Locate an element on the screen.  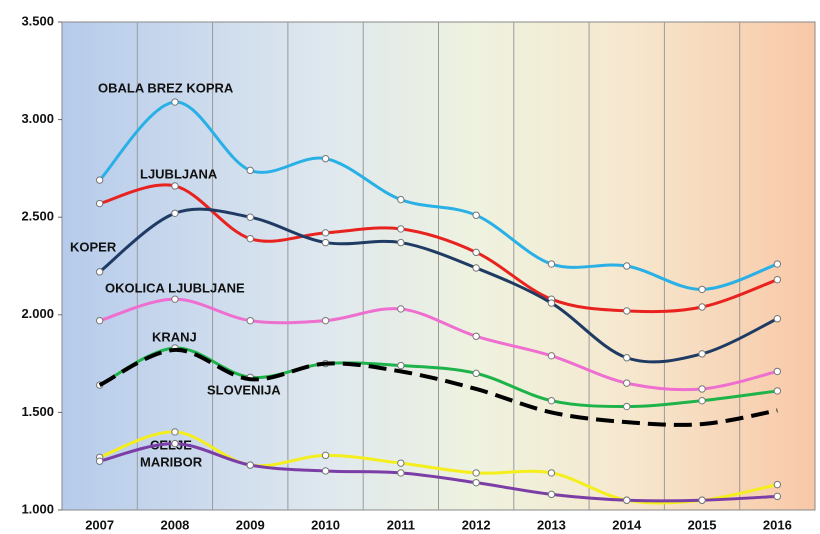
y-tick-label: 3.500 is located at coordinates (37, 20).